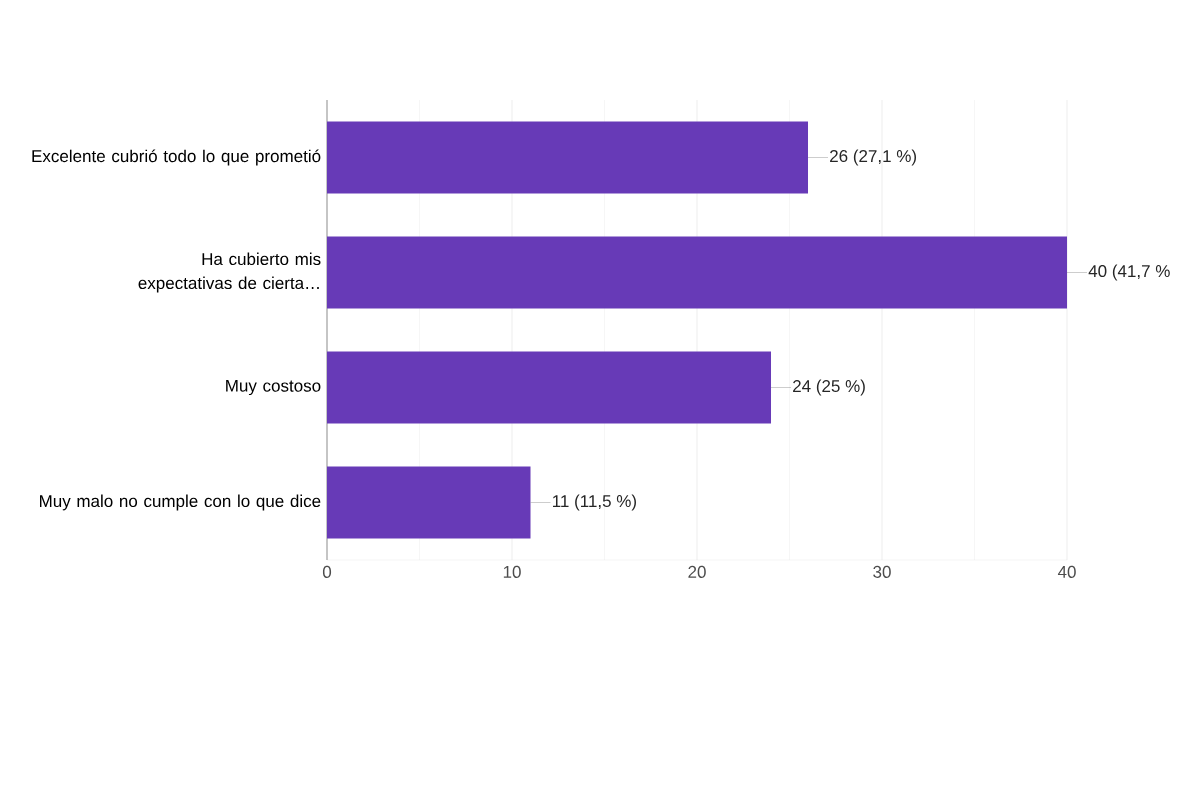 Image resolution: width=1196 pixels, height=810 pixels. What do you see at coordinates (273, 387) in the screenshot?
I see `y-tick-label: Muy costoso` at bounding box center [273, 387].